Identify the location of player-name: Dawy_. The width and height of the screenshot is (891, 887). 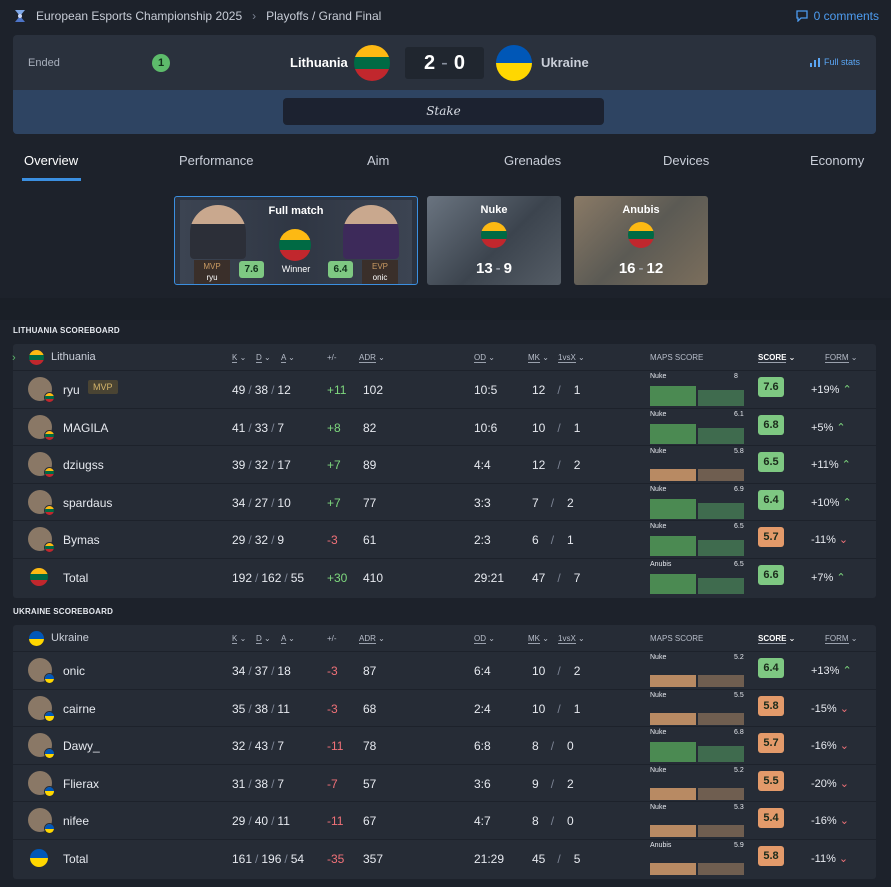
(81, 746).